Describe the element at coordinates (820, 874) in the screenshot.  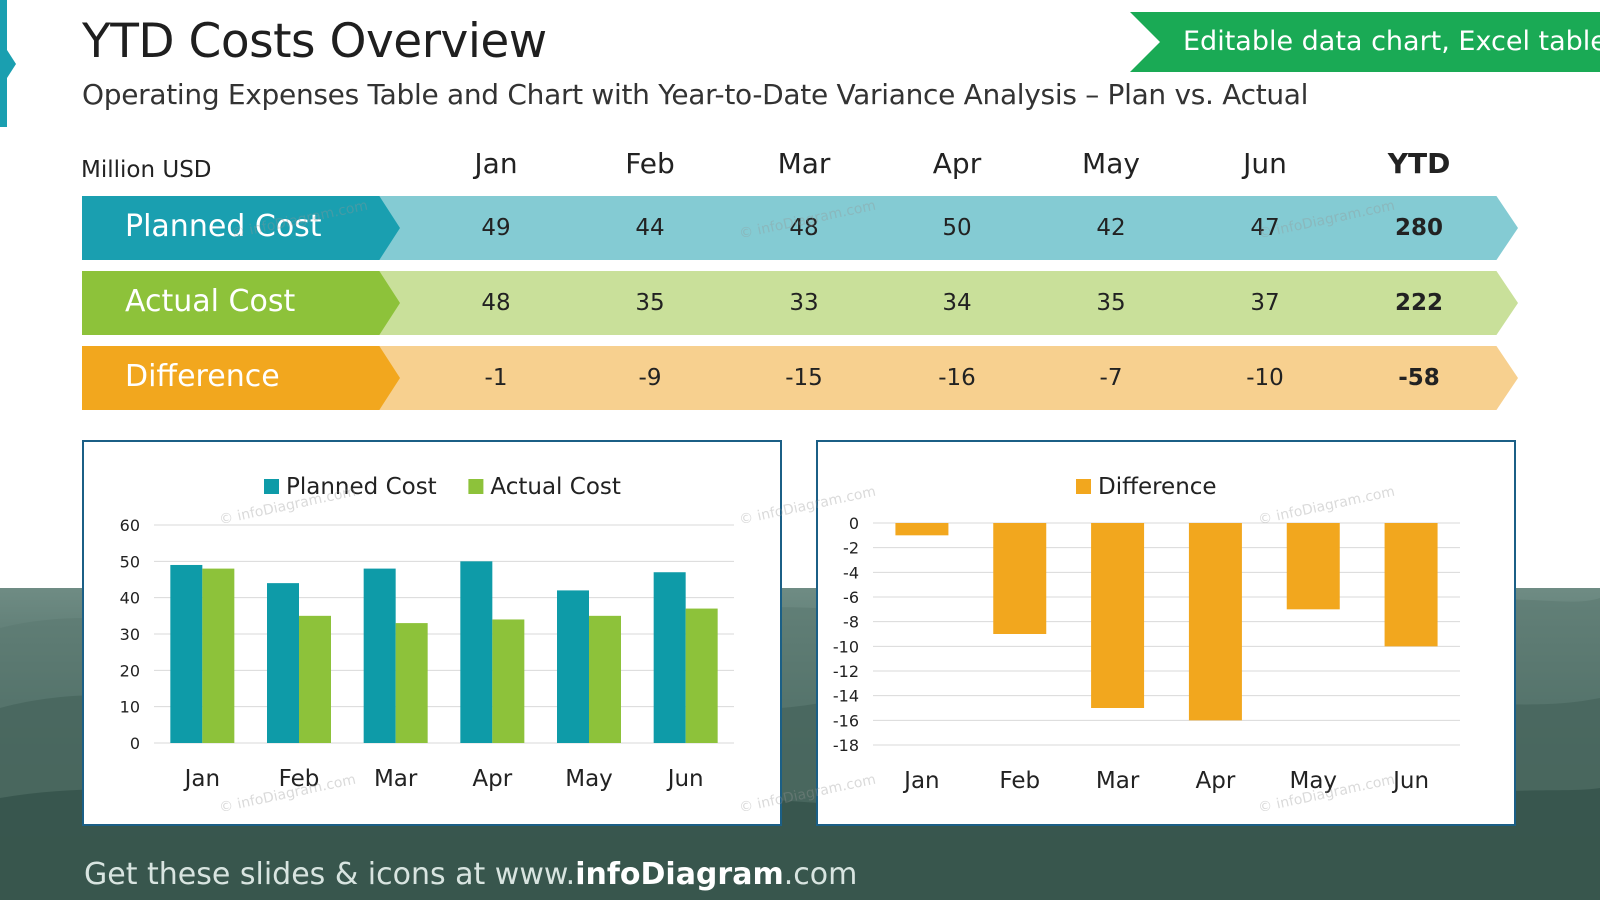
I see `footer-suffix: .com` at that location.